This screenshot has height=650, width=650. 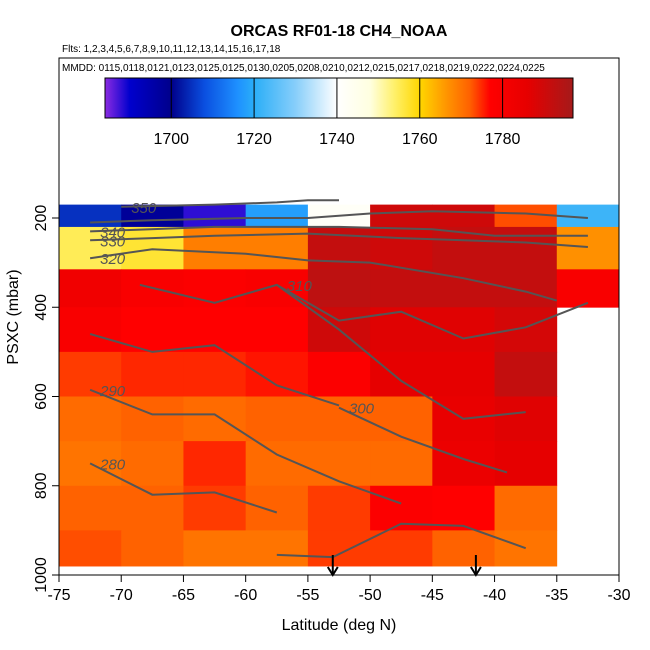 I want to click on contour-label: 280, so click(x=112, y=464).